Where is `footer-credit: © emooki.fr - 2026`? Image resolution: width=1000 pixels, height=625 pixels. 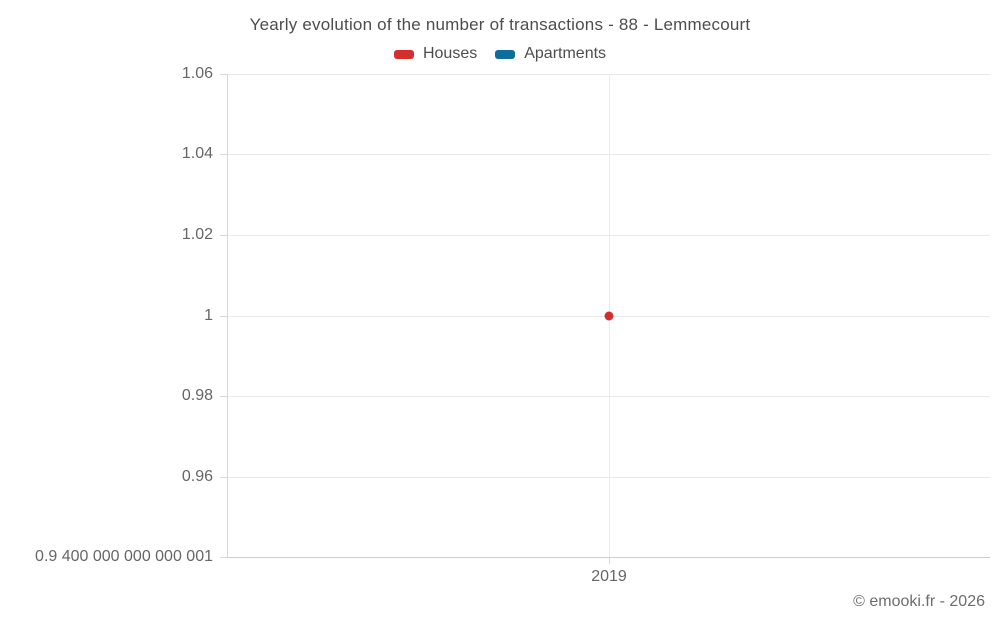 footer-credit: © emooki.fr - 2026 is located at coordinates (919, 601).